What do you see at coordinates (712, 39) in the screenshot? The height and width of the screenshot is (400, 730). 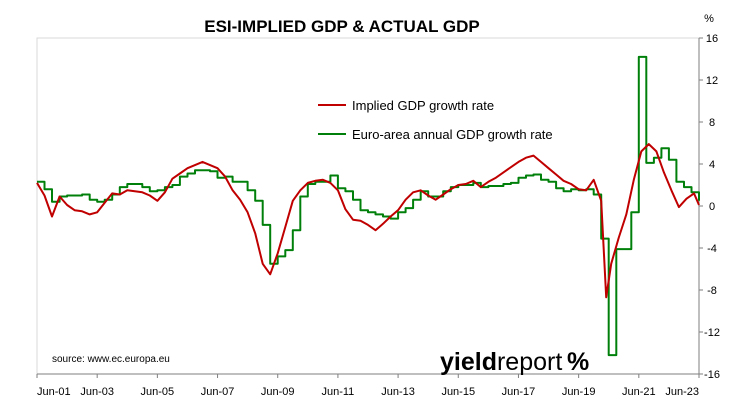 I see `y-tick-label: 16` at bounding box center [712, 39].